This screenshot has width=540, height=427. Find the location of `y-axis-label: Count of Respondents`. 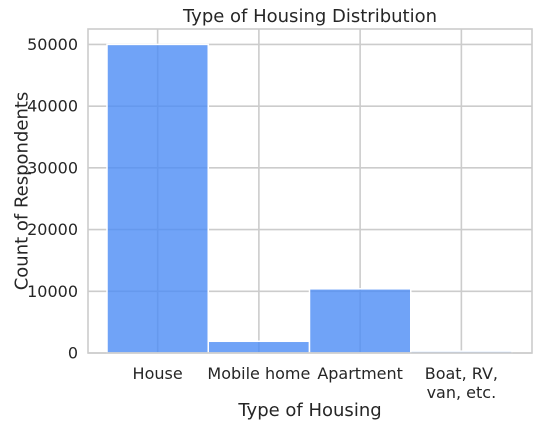

y-axis-label: Count of Respondents is located at coordinates (22, 191).